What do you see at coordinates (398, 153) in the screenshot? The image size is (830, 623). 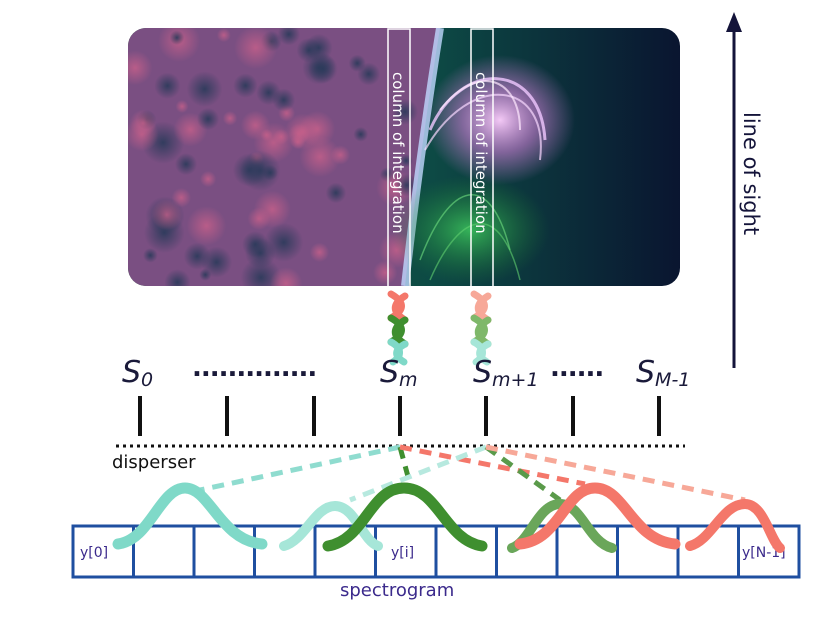 I see `column-label-1: column of integration` at bounding box center [398, 153].